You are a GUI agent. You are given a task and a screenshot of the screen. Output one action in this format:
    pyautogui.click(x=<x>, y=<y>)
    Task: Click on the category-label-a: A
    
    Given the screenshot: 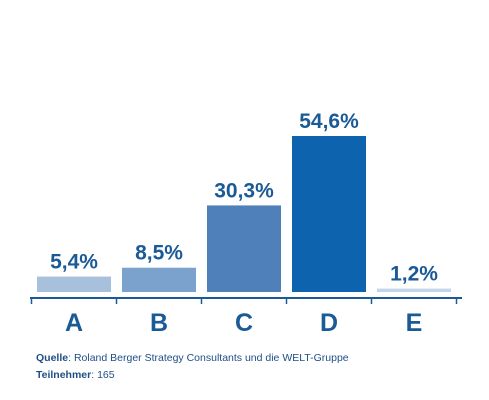 What is the action you would take?
    pyautogui.click(x=74, y=323)
    